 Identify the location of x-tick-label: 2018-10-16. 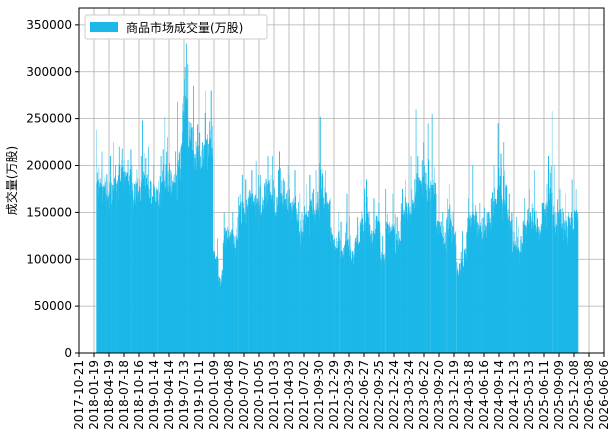
(139, 395).